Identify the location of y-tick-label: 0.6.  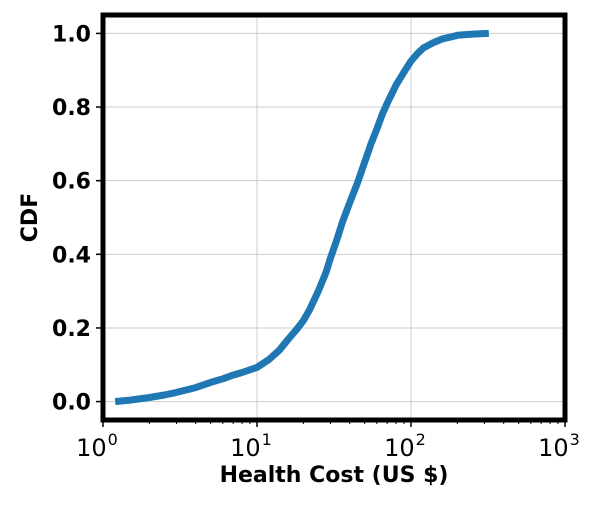
(71, 182).